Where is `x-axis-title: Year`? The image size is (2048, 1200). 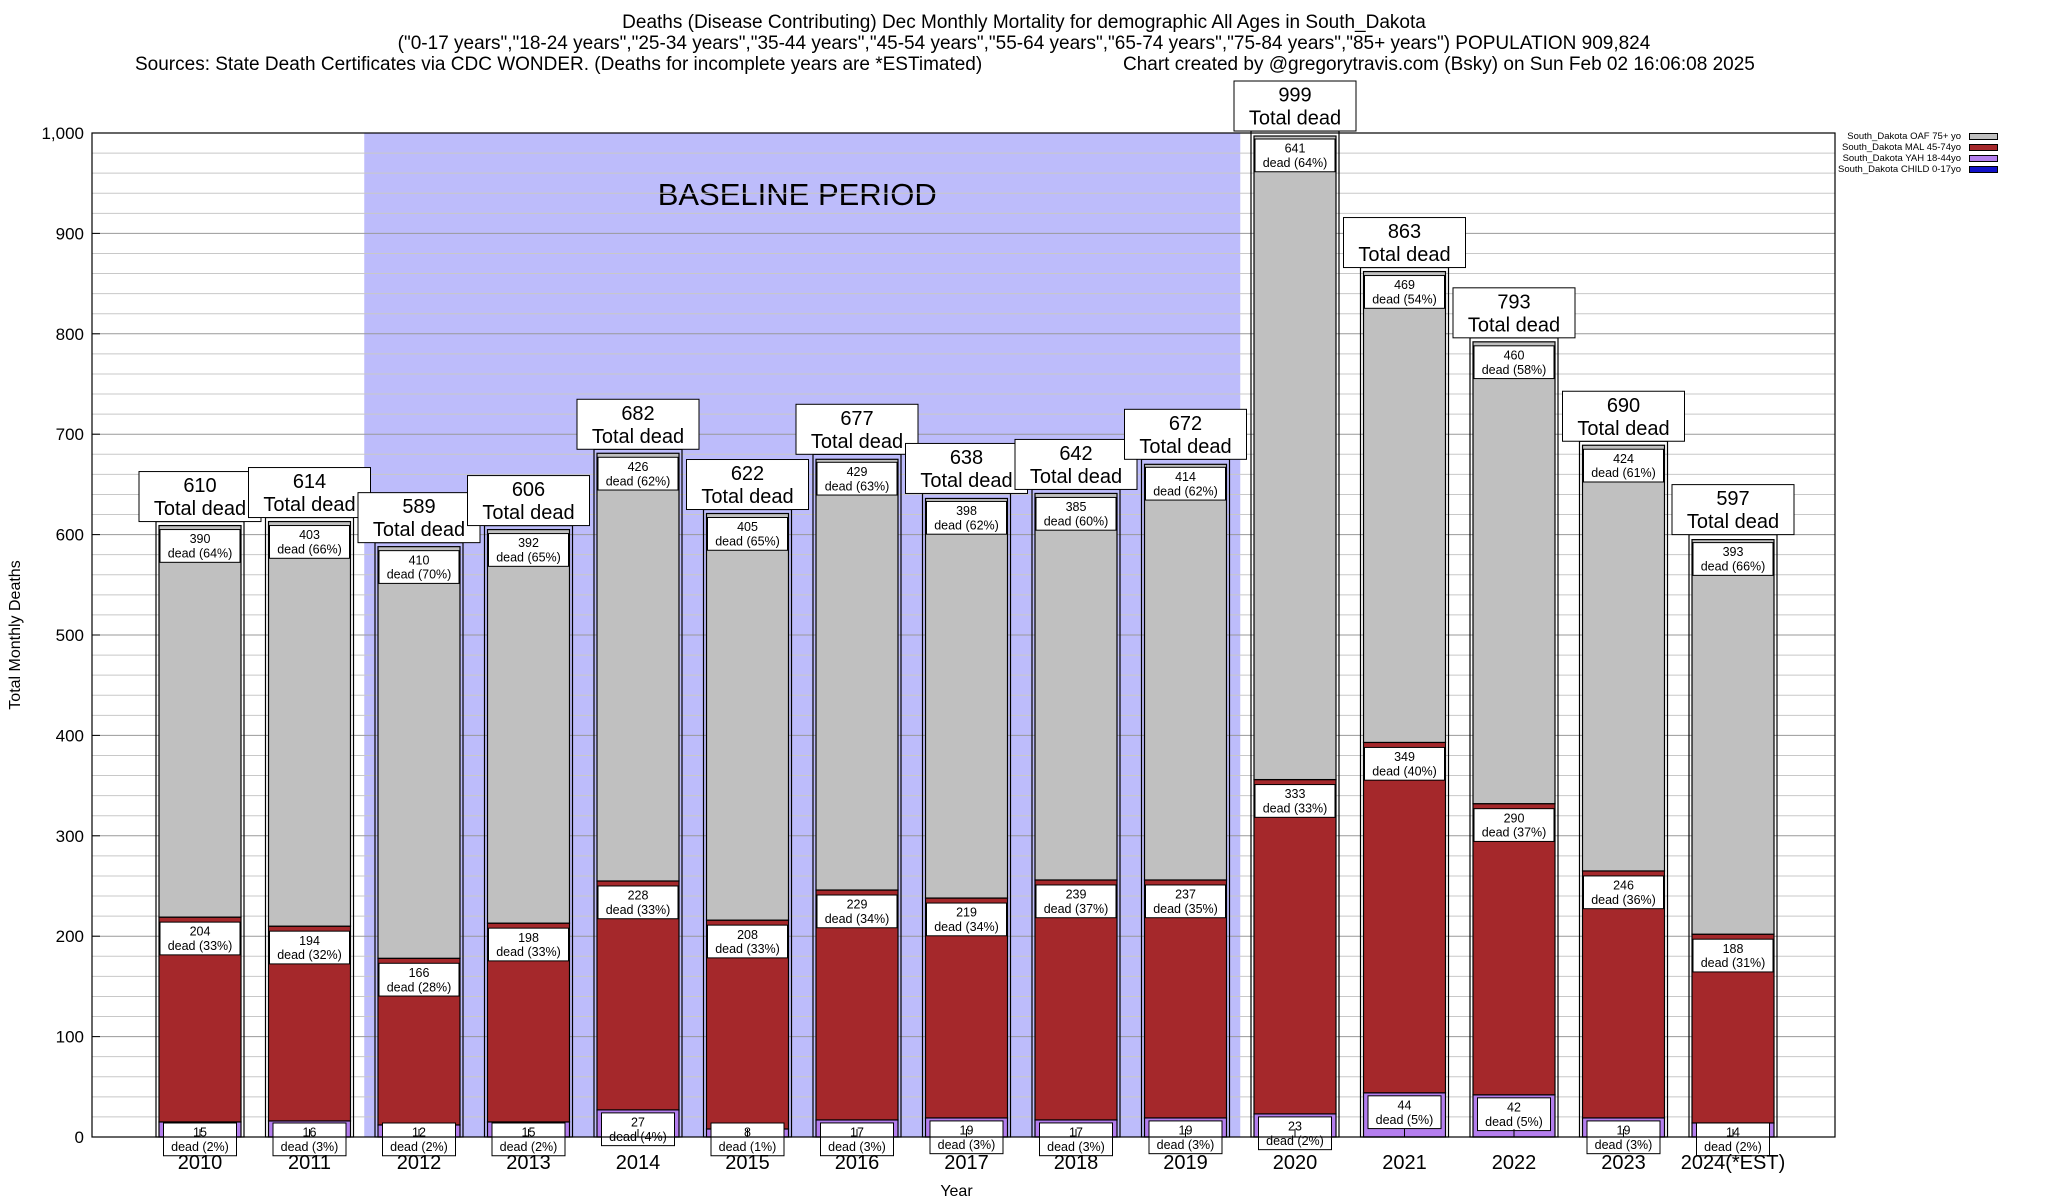
x-axis-title: Year is located at coordinates (956, 1191).